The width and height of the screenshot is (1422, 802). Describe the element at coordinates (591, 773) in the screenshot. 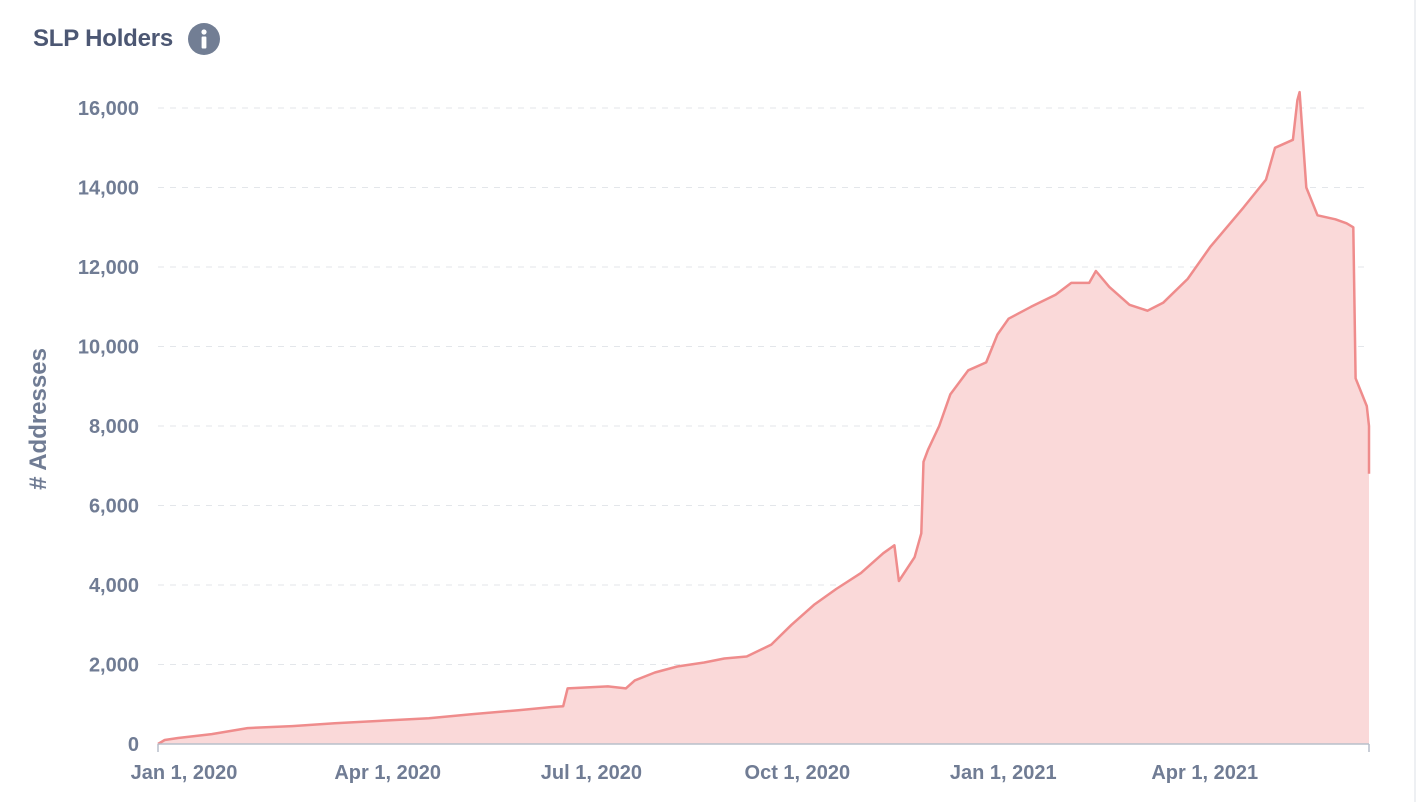

I see `x-tick-label: Jul 1, 2020` at that location.